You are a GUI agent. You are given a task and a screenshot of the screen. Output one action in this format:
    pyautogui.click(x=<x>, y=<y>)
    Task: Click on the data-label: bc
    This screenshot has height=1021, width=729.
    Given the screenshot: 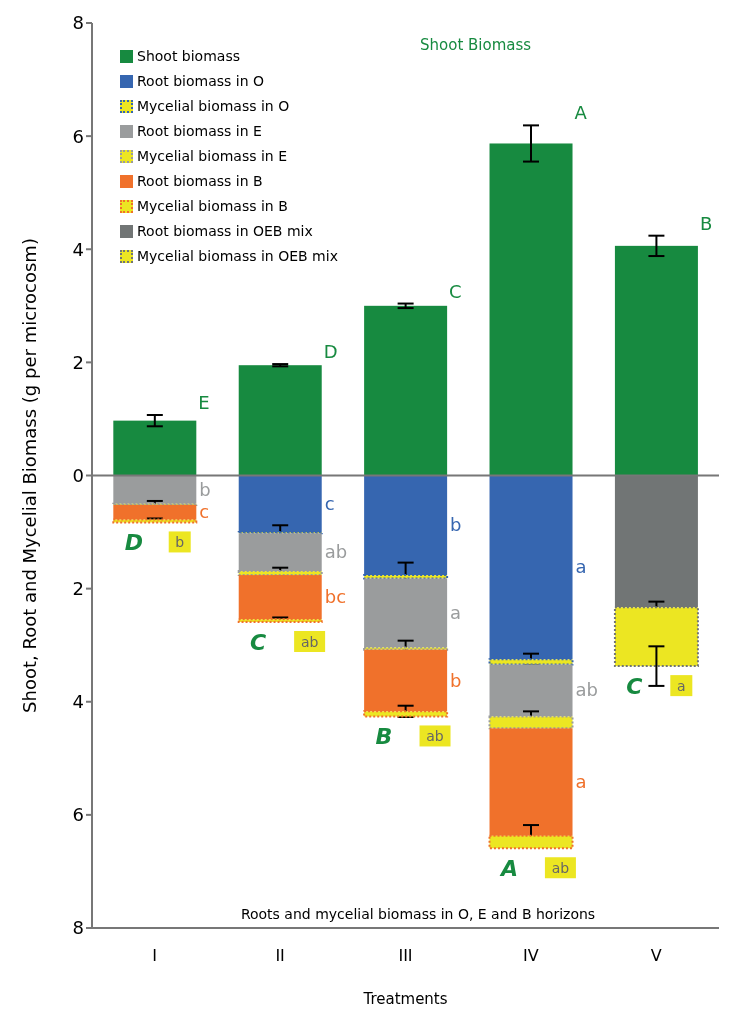 What is the action you would take?
    pyautogui.click(x=335, y=597)
    